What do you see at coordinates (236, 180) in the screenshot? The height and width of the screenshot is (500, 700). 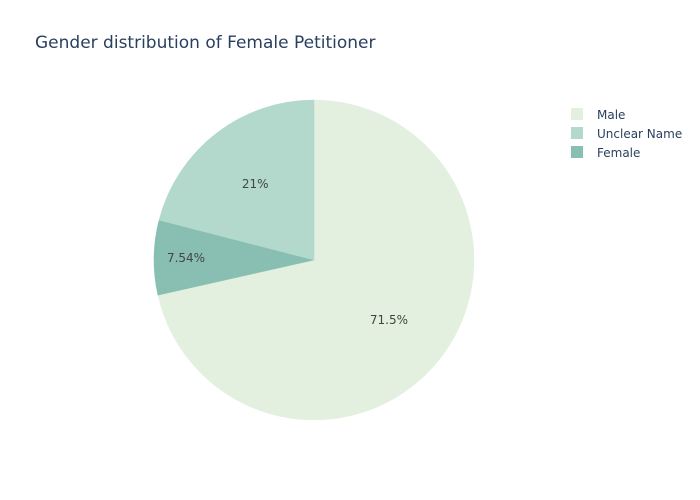 I see `pie-slice-unclear-name` at bounding box center [236, 180].